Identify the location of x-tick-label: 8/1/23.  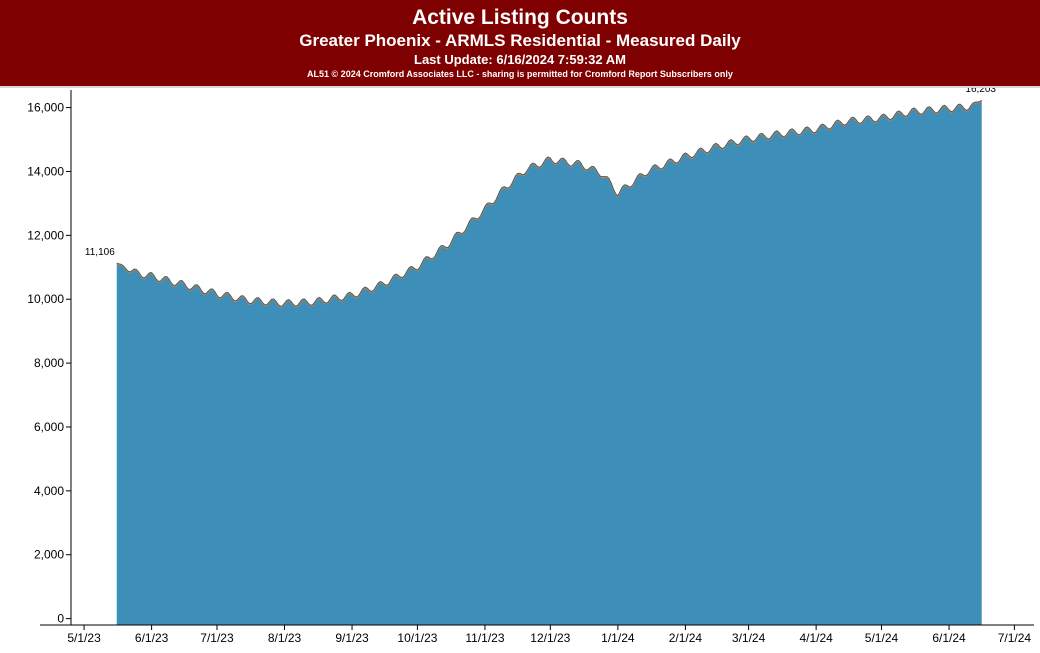
(285, 638).